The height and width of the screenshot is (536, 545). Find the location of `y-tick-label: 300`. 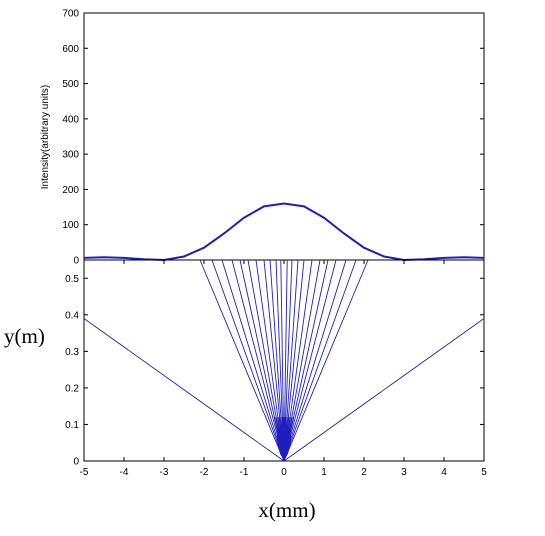

y-tick-label: 300 is located at coordinates (70, 155).